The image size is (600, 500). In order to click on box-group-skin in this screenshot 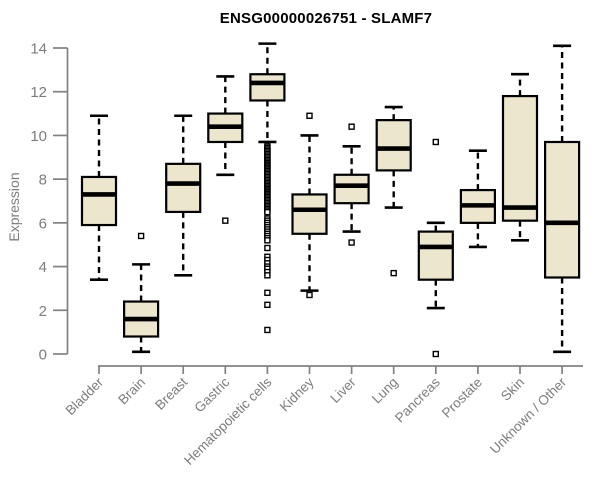, I will do `click(520, 157)`.